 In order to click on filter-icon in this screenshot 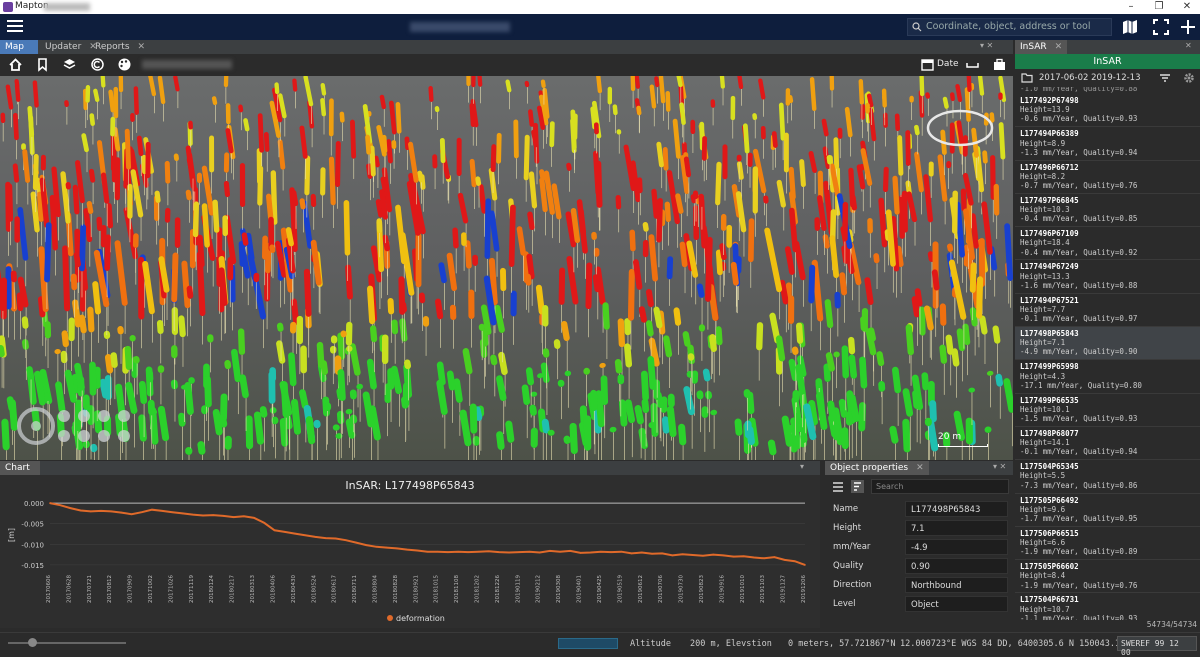, I will do `click(1165, 78)`.